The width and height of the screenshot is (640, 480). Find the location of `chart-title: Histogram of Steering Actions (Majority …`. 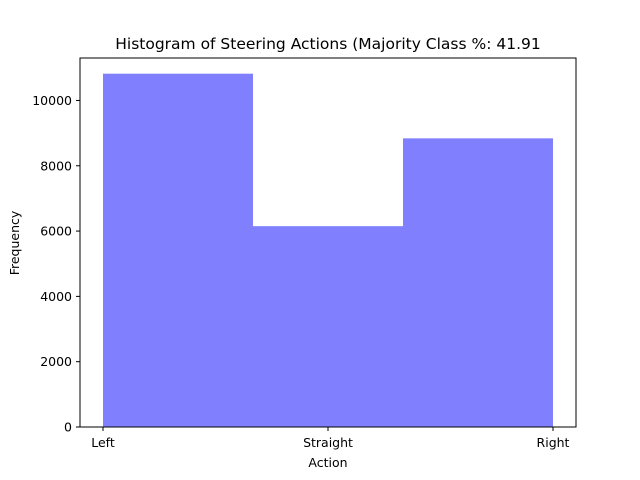

chart-title: Histogram of Steering Actions (Majority … is located at coordinates (328, 44).